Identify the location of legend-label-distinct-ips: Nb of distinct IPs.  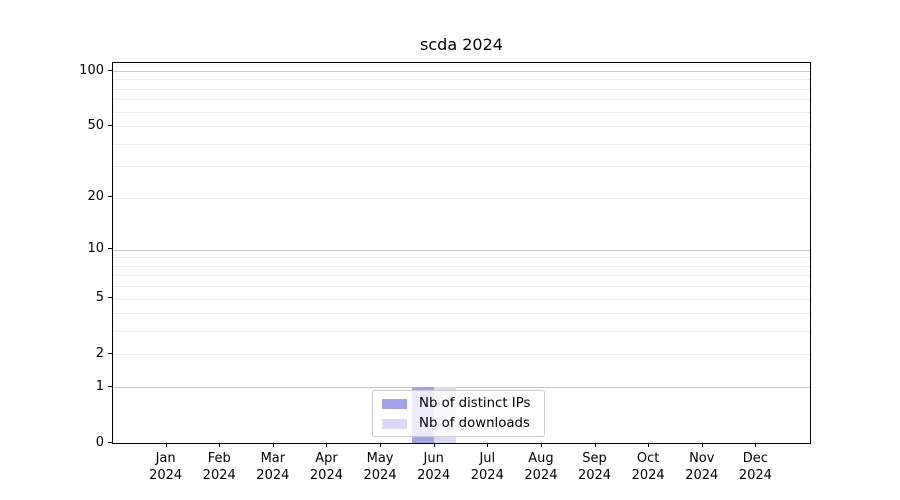
(475, 403).